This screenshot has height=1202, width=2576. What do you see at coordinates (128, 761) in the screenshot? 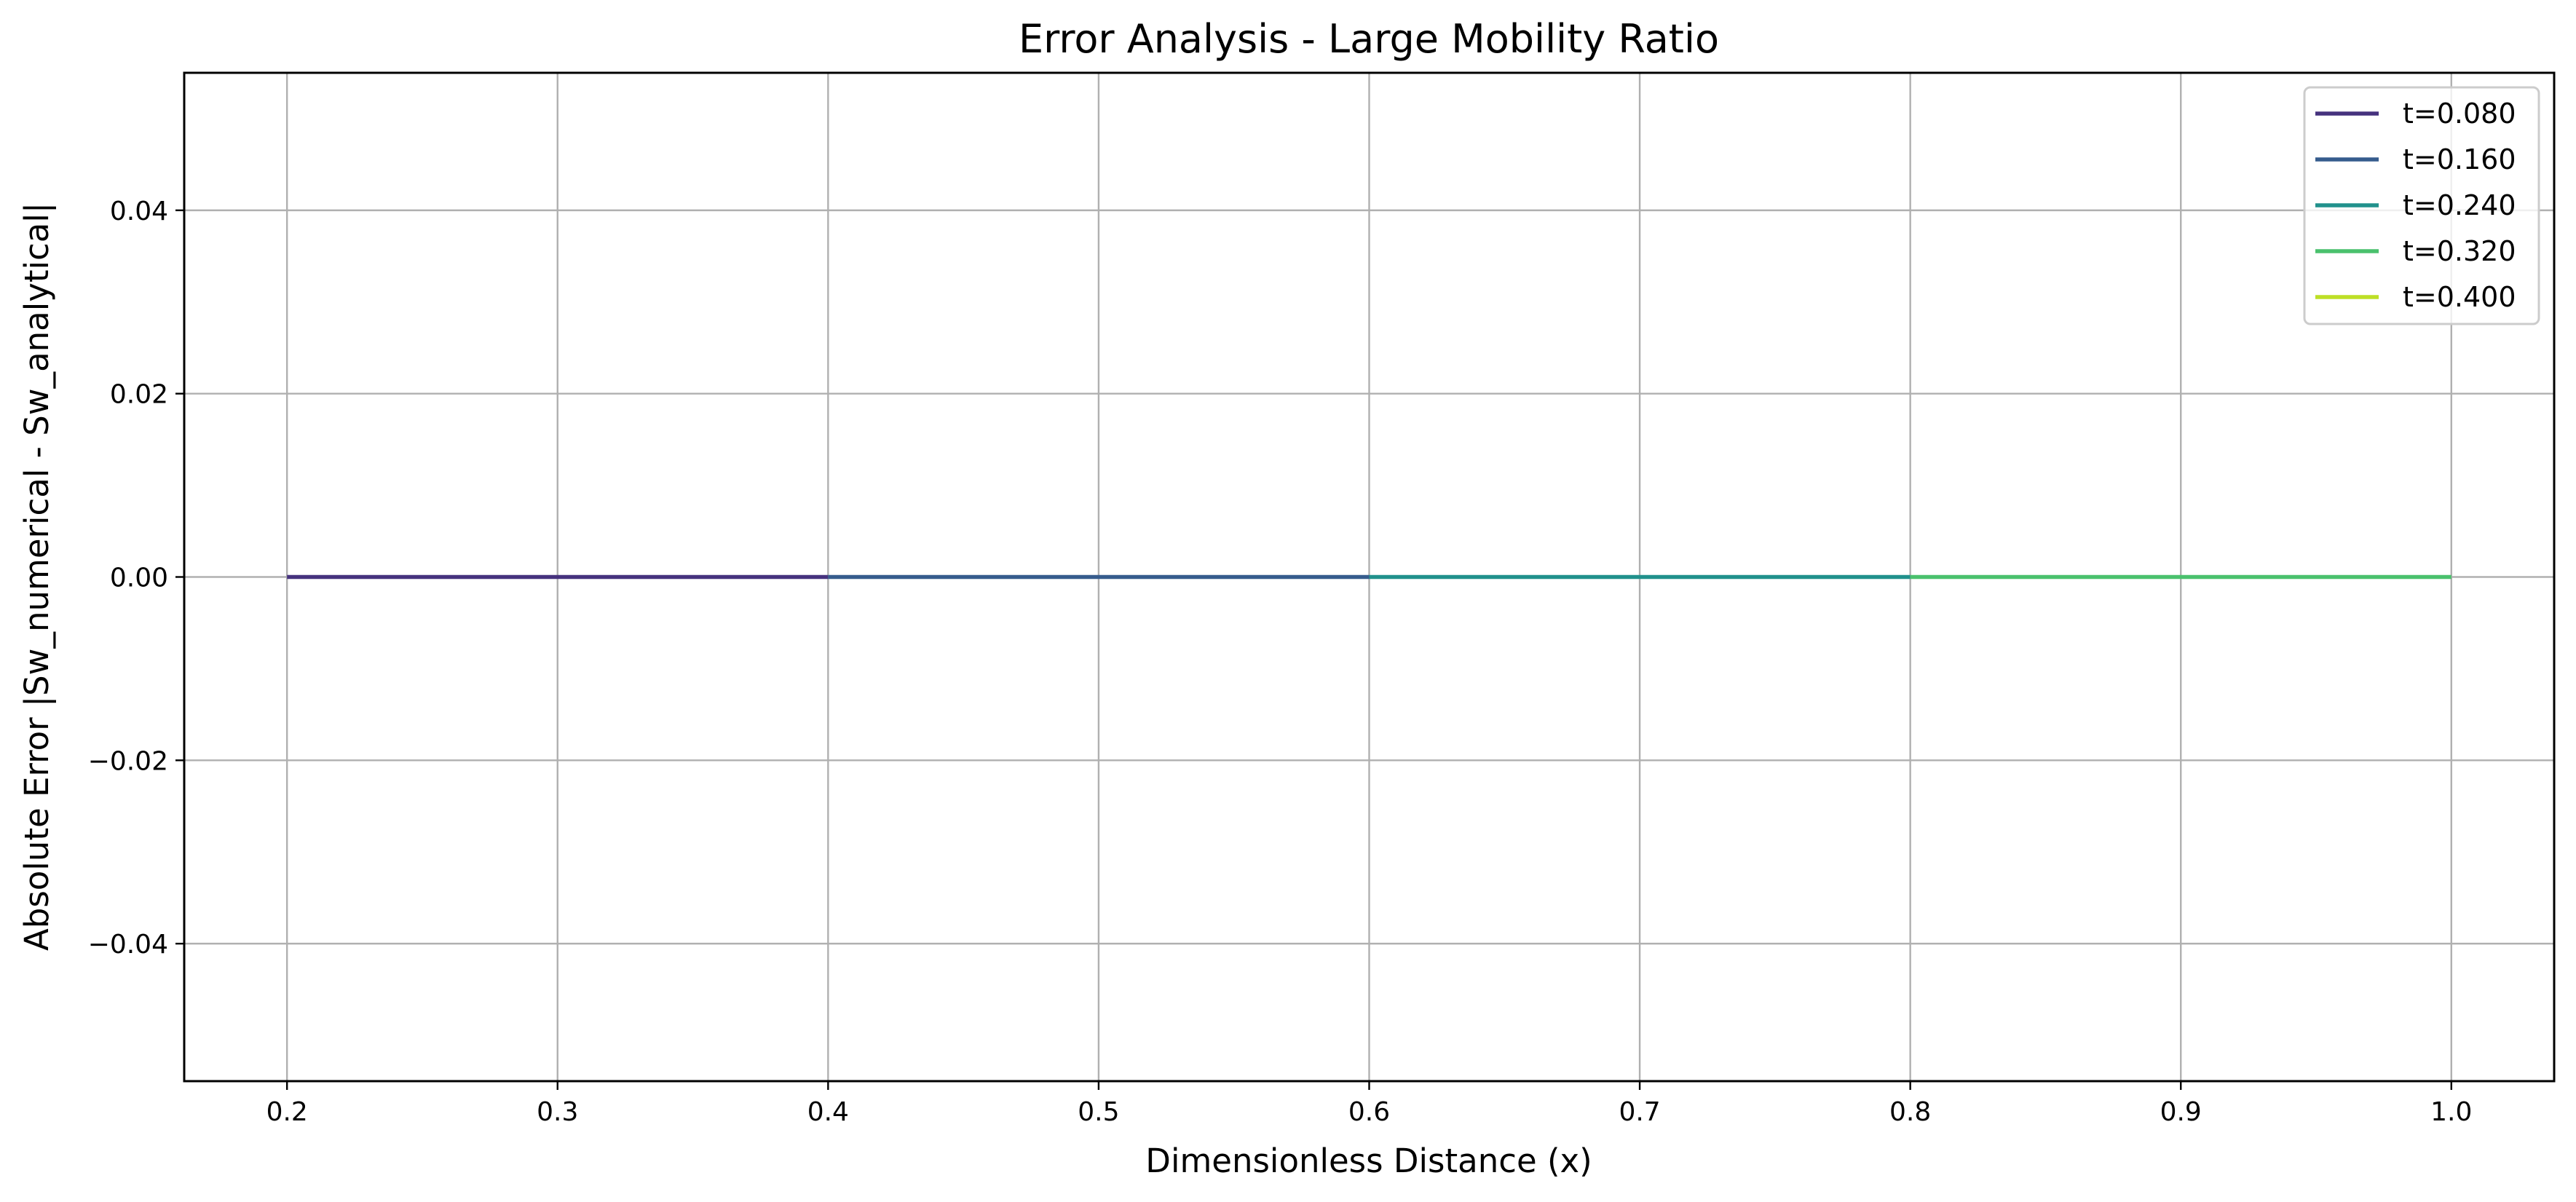
I see `y-tick-label: −0.02` at bounding box center [128, 761].